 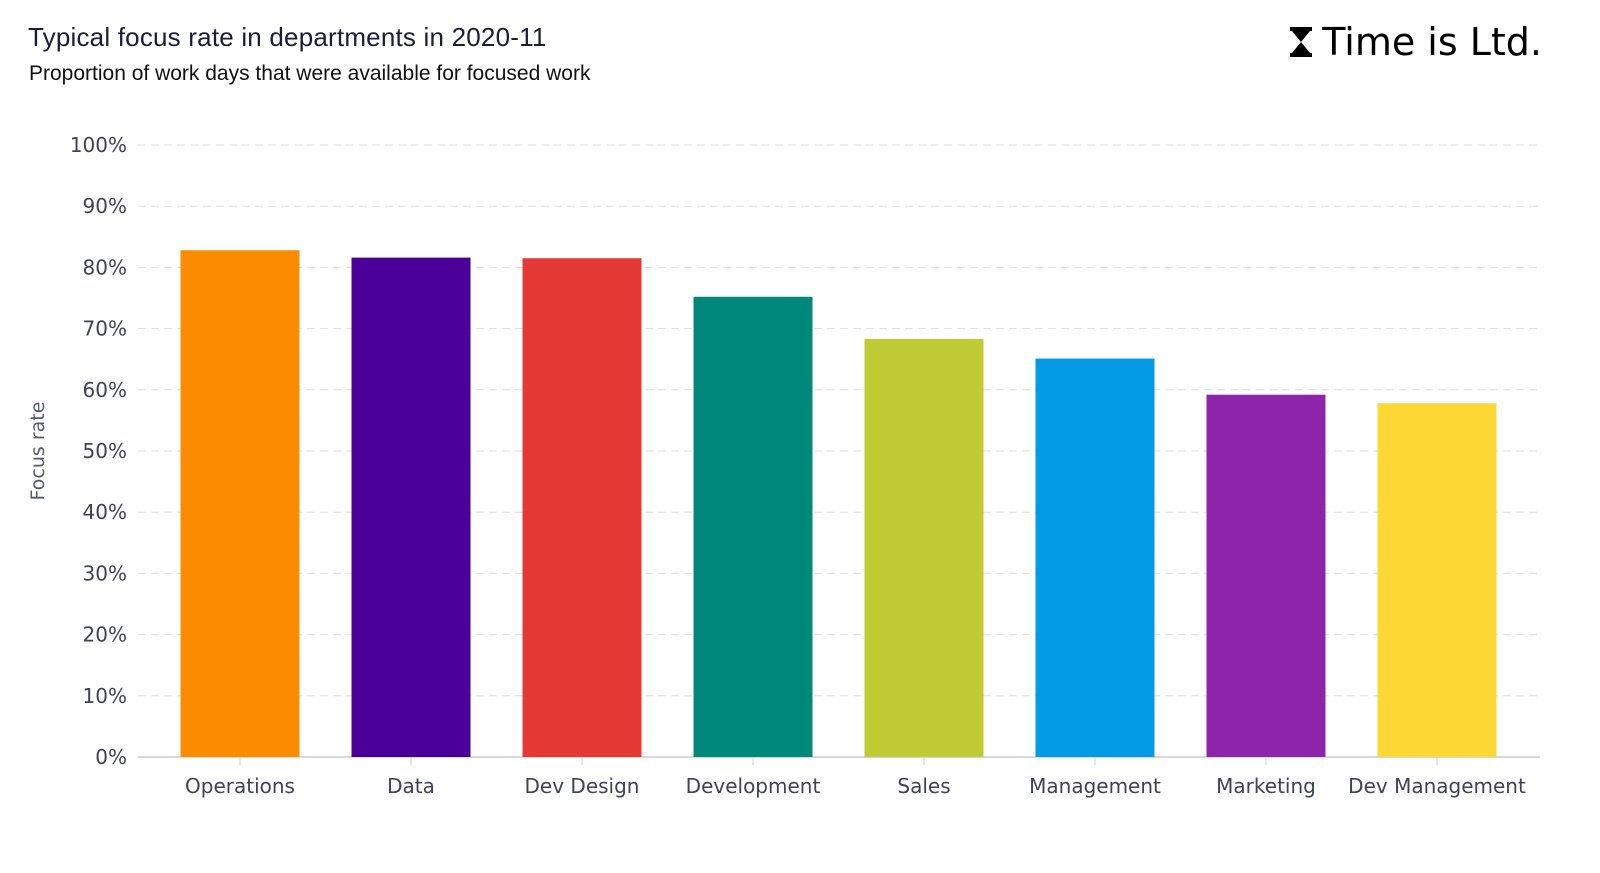 I want to click on y-tick-label: 30%, so click(x=105, y=573).